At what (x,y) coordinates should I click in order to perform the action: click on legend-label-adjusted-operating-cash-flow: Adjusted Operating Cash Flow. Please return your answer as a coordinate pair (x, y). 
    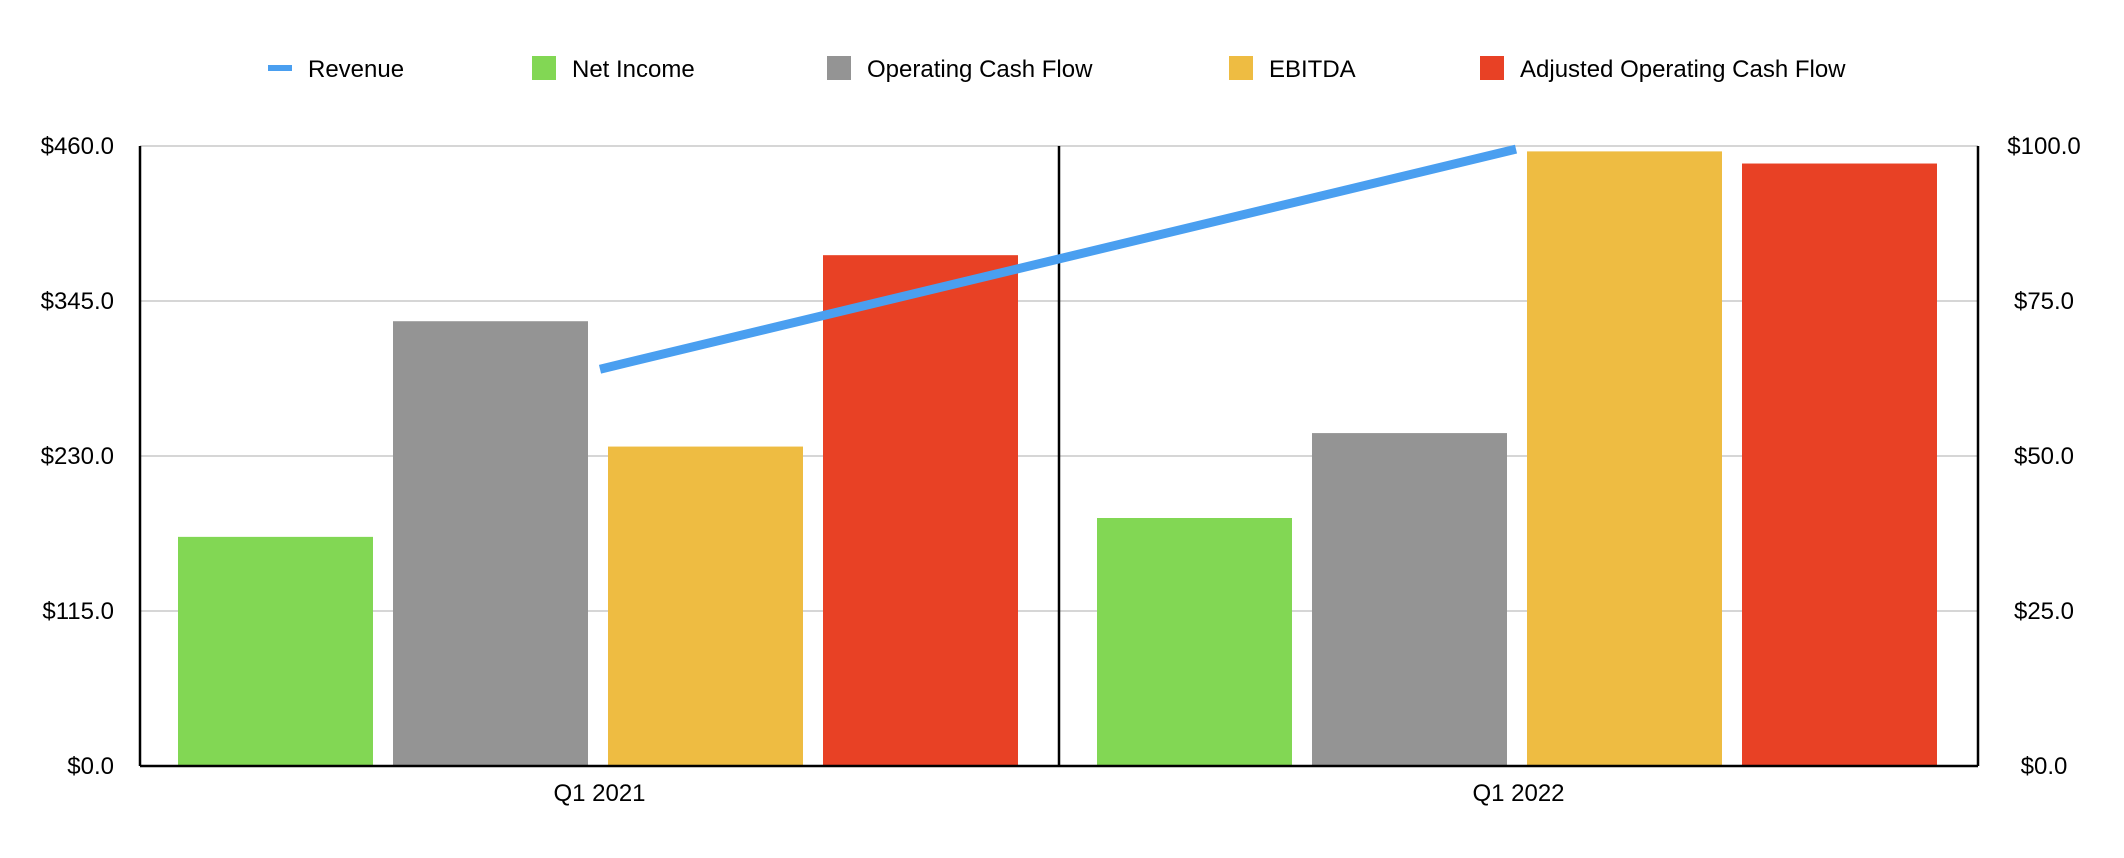
    Looking at the image, I should click on (1683, 69).